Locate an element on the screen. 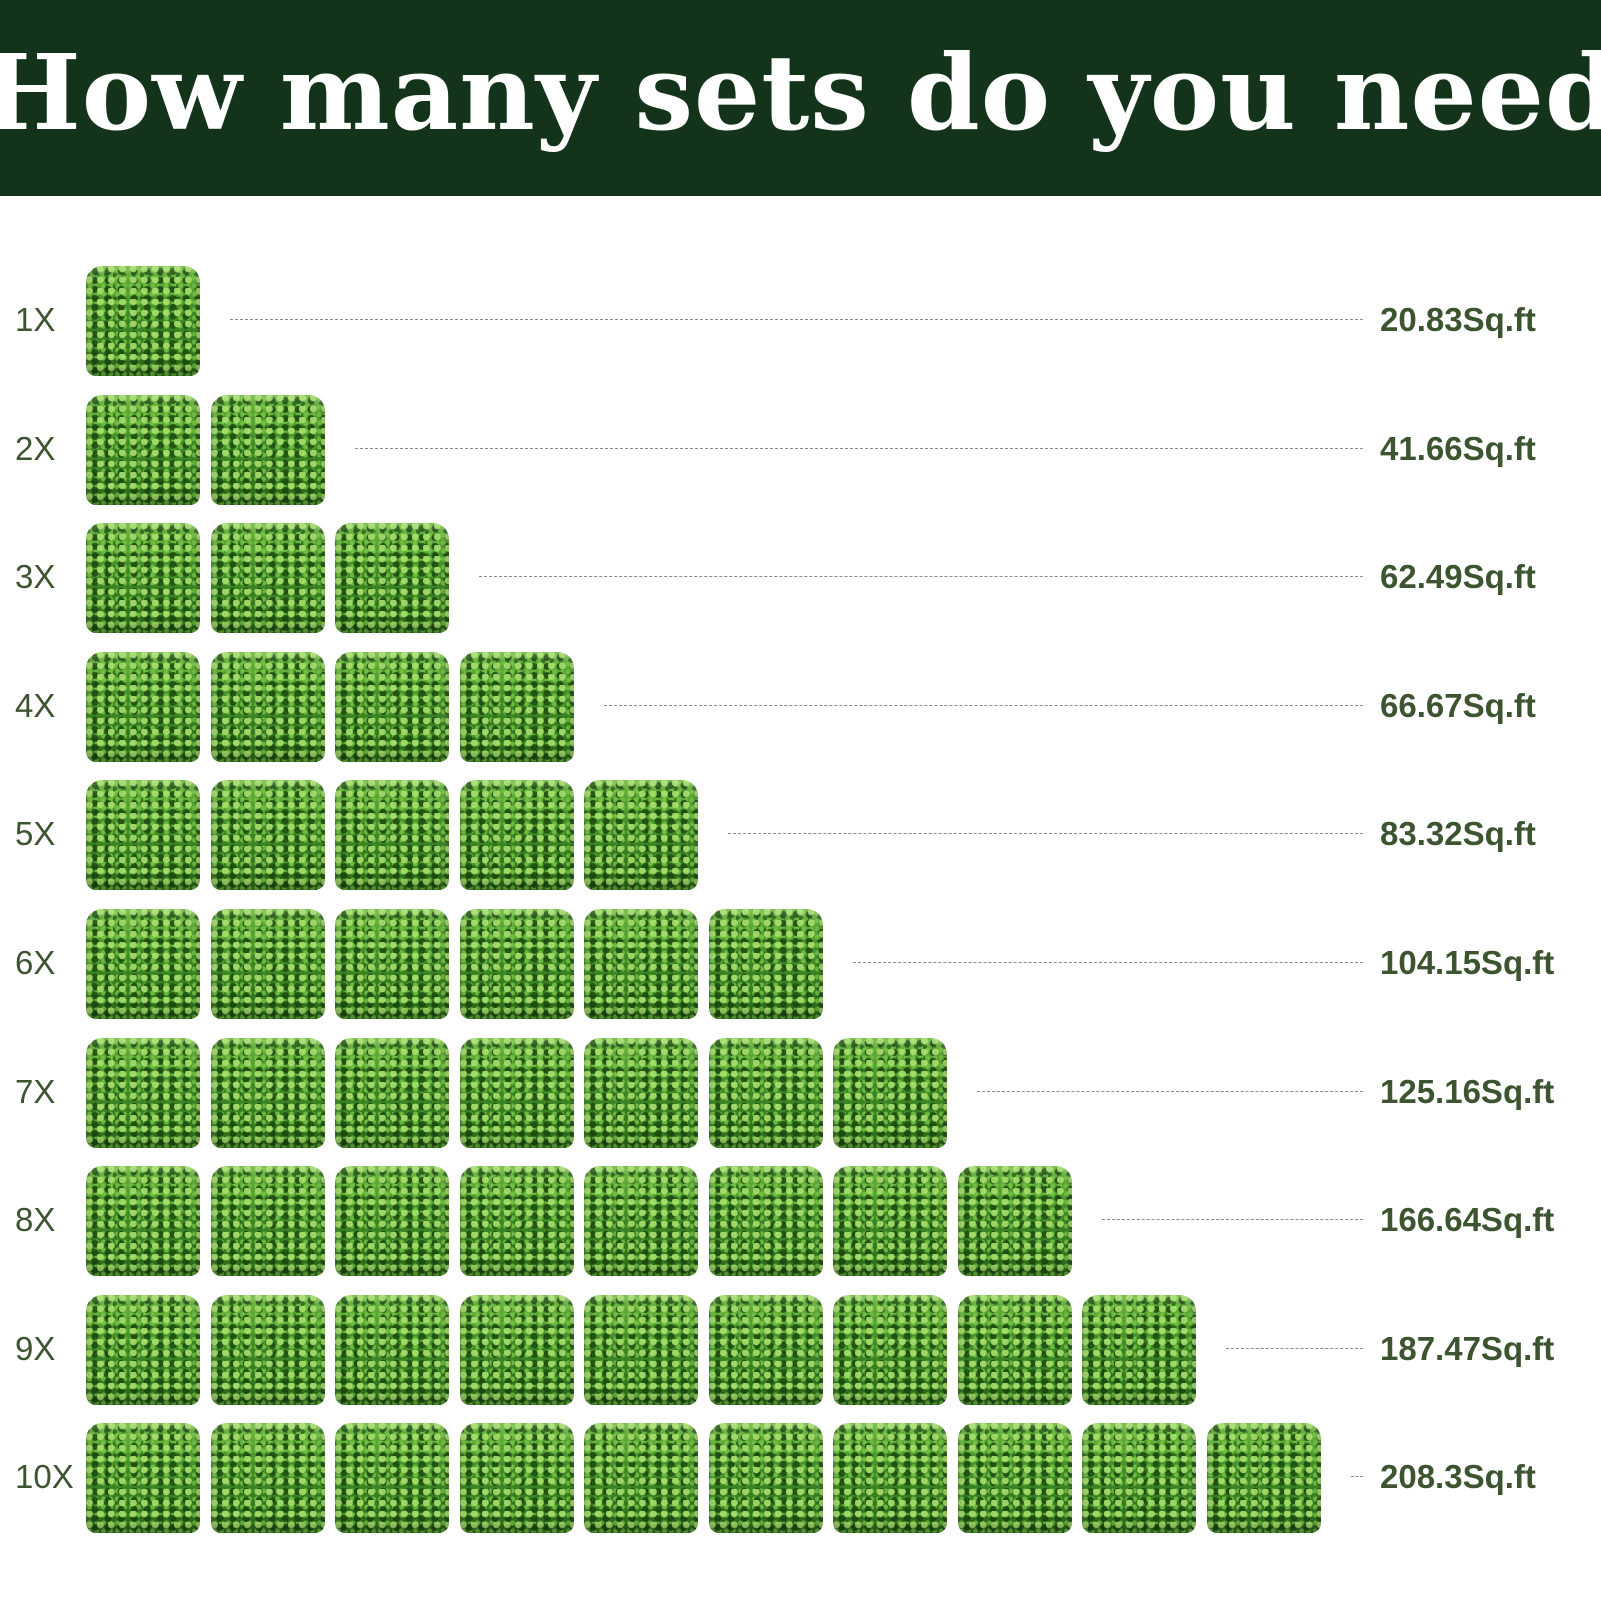 This screenshot has height=1601, width=1601. set-row: 2X 41.66Sq.ft is located at coordinates (800, 449).